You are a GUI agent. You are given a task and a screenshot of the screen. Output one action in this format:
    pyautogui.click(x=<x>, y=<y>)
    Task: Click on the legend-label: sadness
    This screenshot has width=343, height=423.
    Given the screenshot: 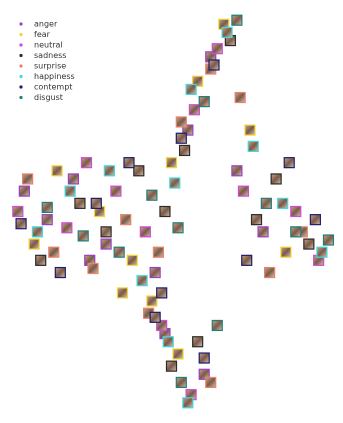 What is the action you would take?
    pyautogui.click(x=50, y=55)
    